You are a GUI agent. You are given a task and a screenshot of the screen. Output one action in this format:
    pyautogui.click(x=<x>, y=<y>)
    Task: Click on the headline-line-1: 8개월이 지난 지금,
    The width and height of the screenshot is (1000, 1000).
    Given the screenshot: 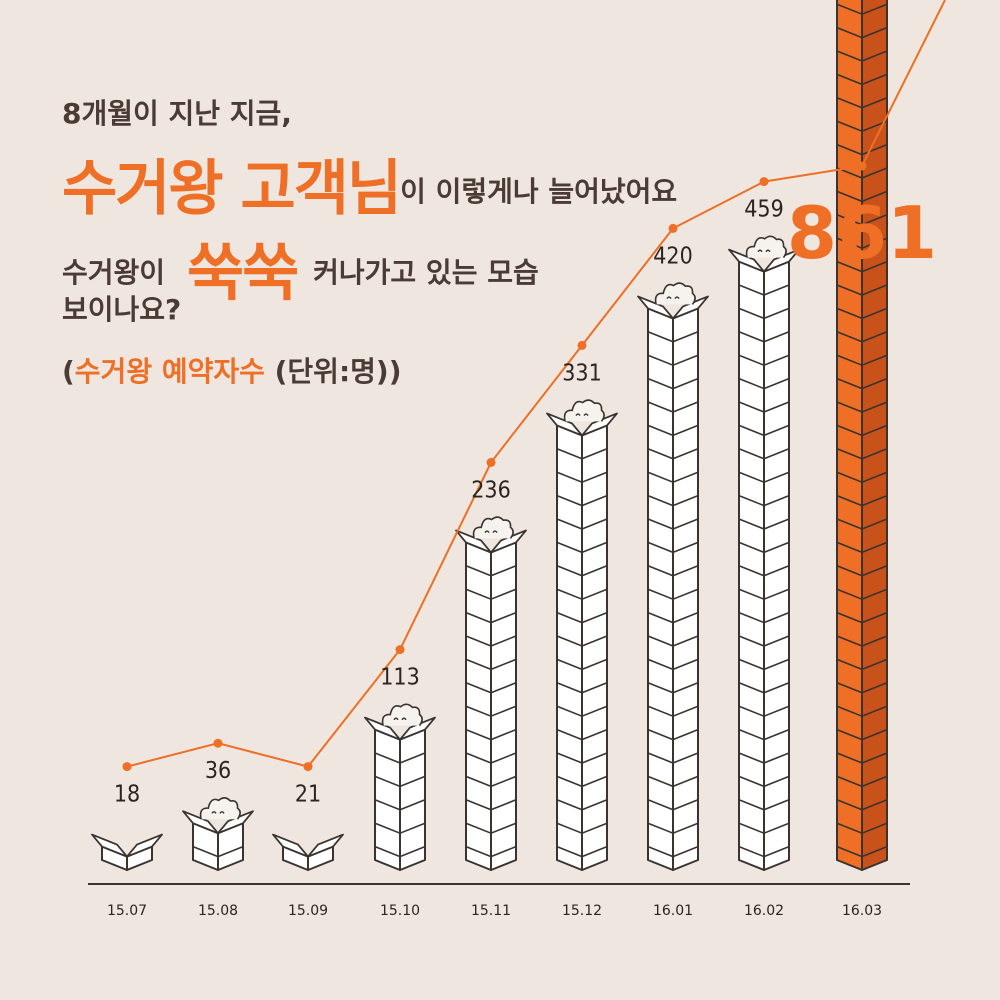 What is the action you would take?
    pyautogui.click(x=177, y=113)
    